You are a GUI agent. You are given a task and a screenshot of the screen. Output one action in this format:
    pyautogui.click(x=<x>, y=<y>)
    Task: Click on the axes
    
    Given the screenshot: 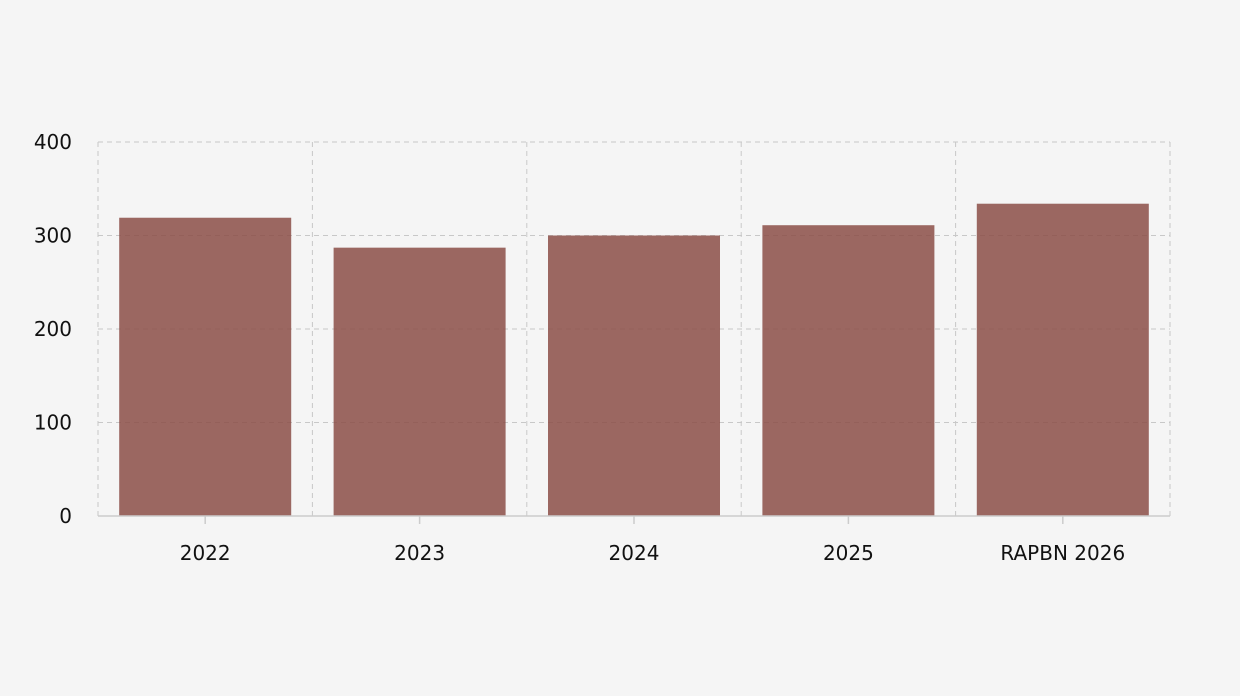 What is the action you would take?
    pyautogui.click(x=634, y=519)
    